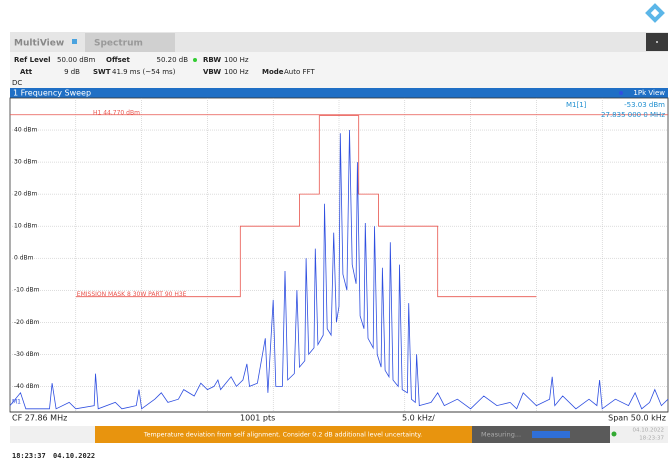 The image size is (672, 466). What do you see at coordinates (633, 115) in the screenshot?
I see `marker-frequency: 27.835 000 0 MHz` at bounding box center [633, 115].